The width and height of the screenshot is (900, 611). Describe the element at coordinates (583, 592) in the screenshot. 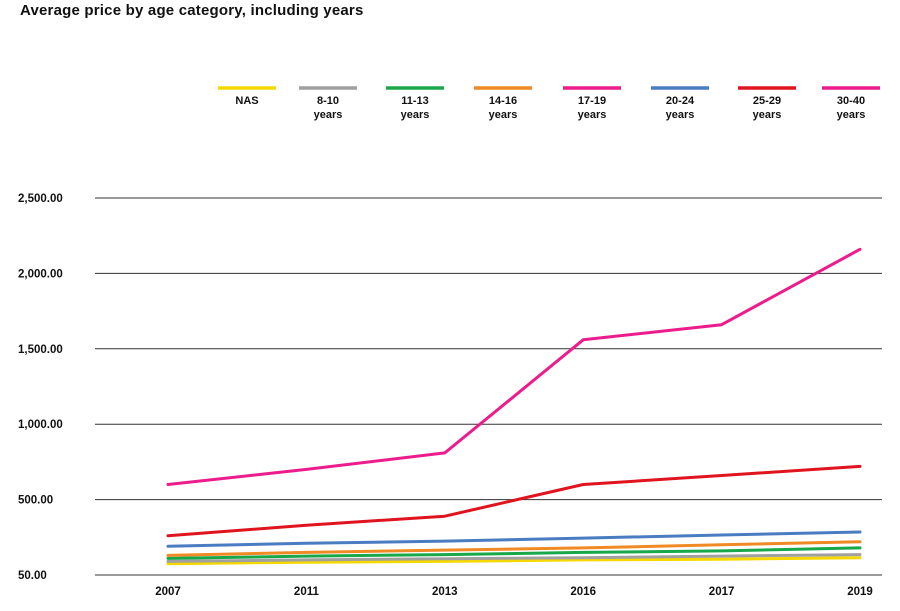

I see `x-tick-label: 2016` at that location.